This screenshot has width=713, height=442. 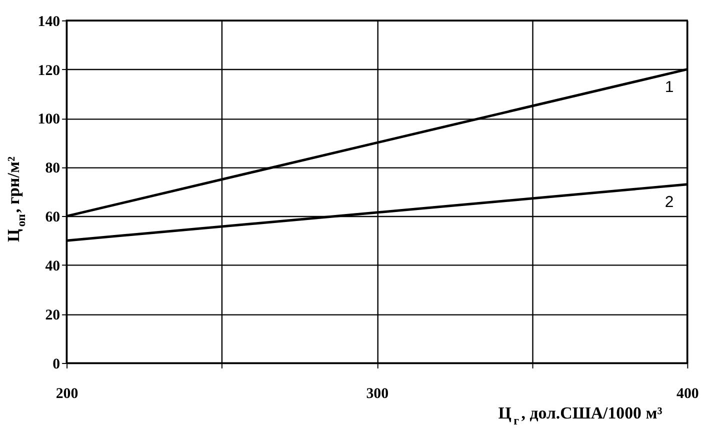 I want to click on y-tick-label: 120, so click(x=49, y=70).